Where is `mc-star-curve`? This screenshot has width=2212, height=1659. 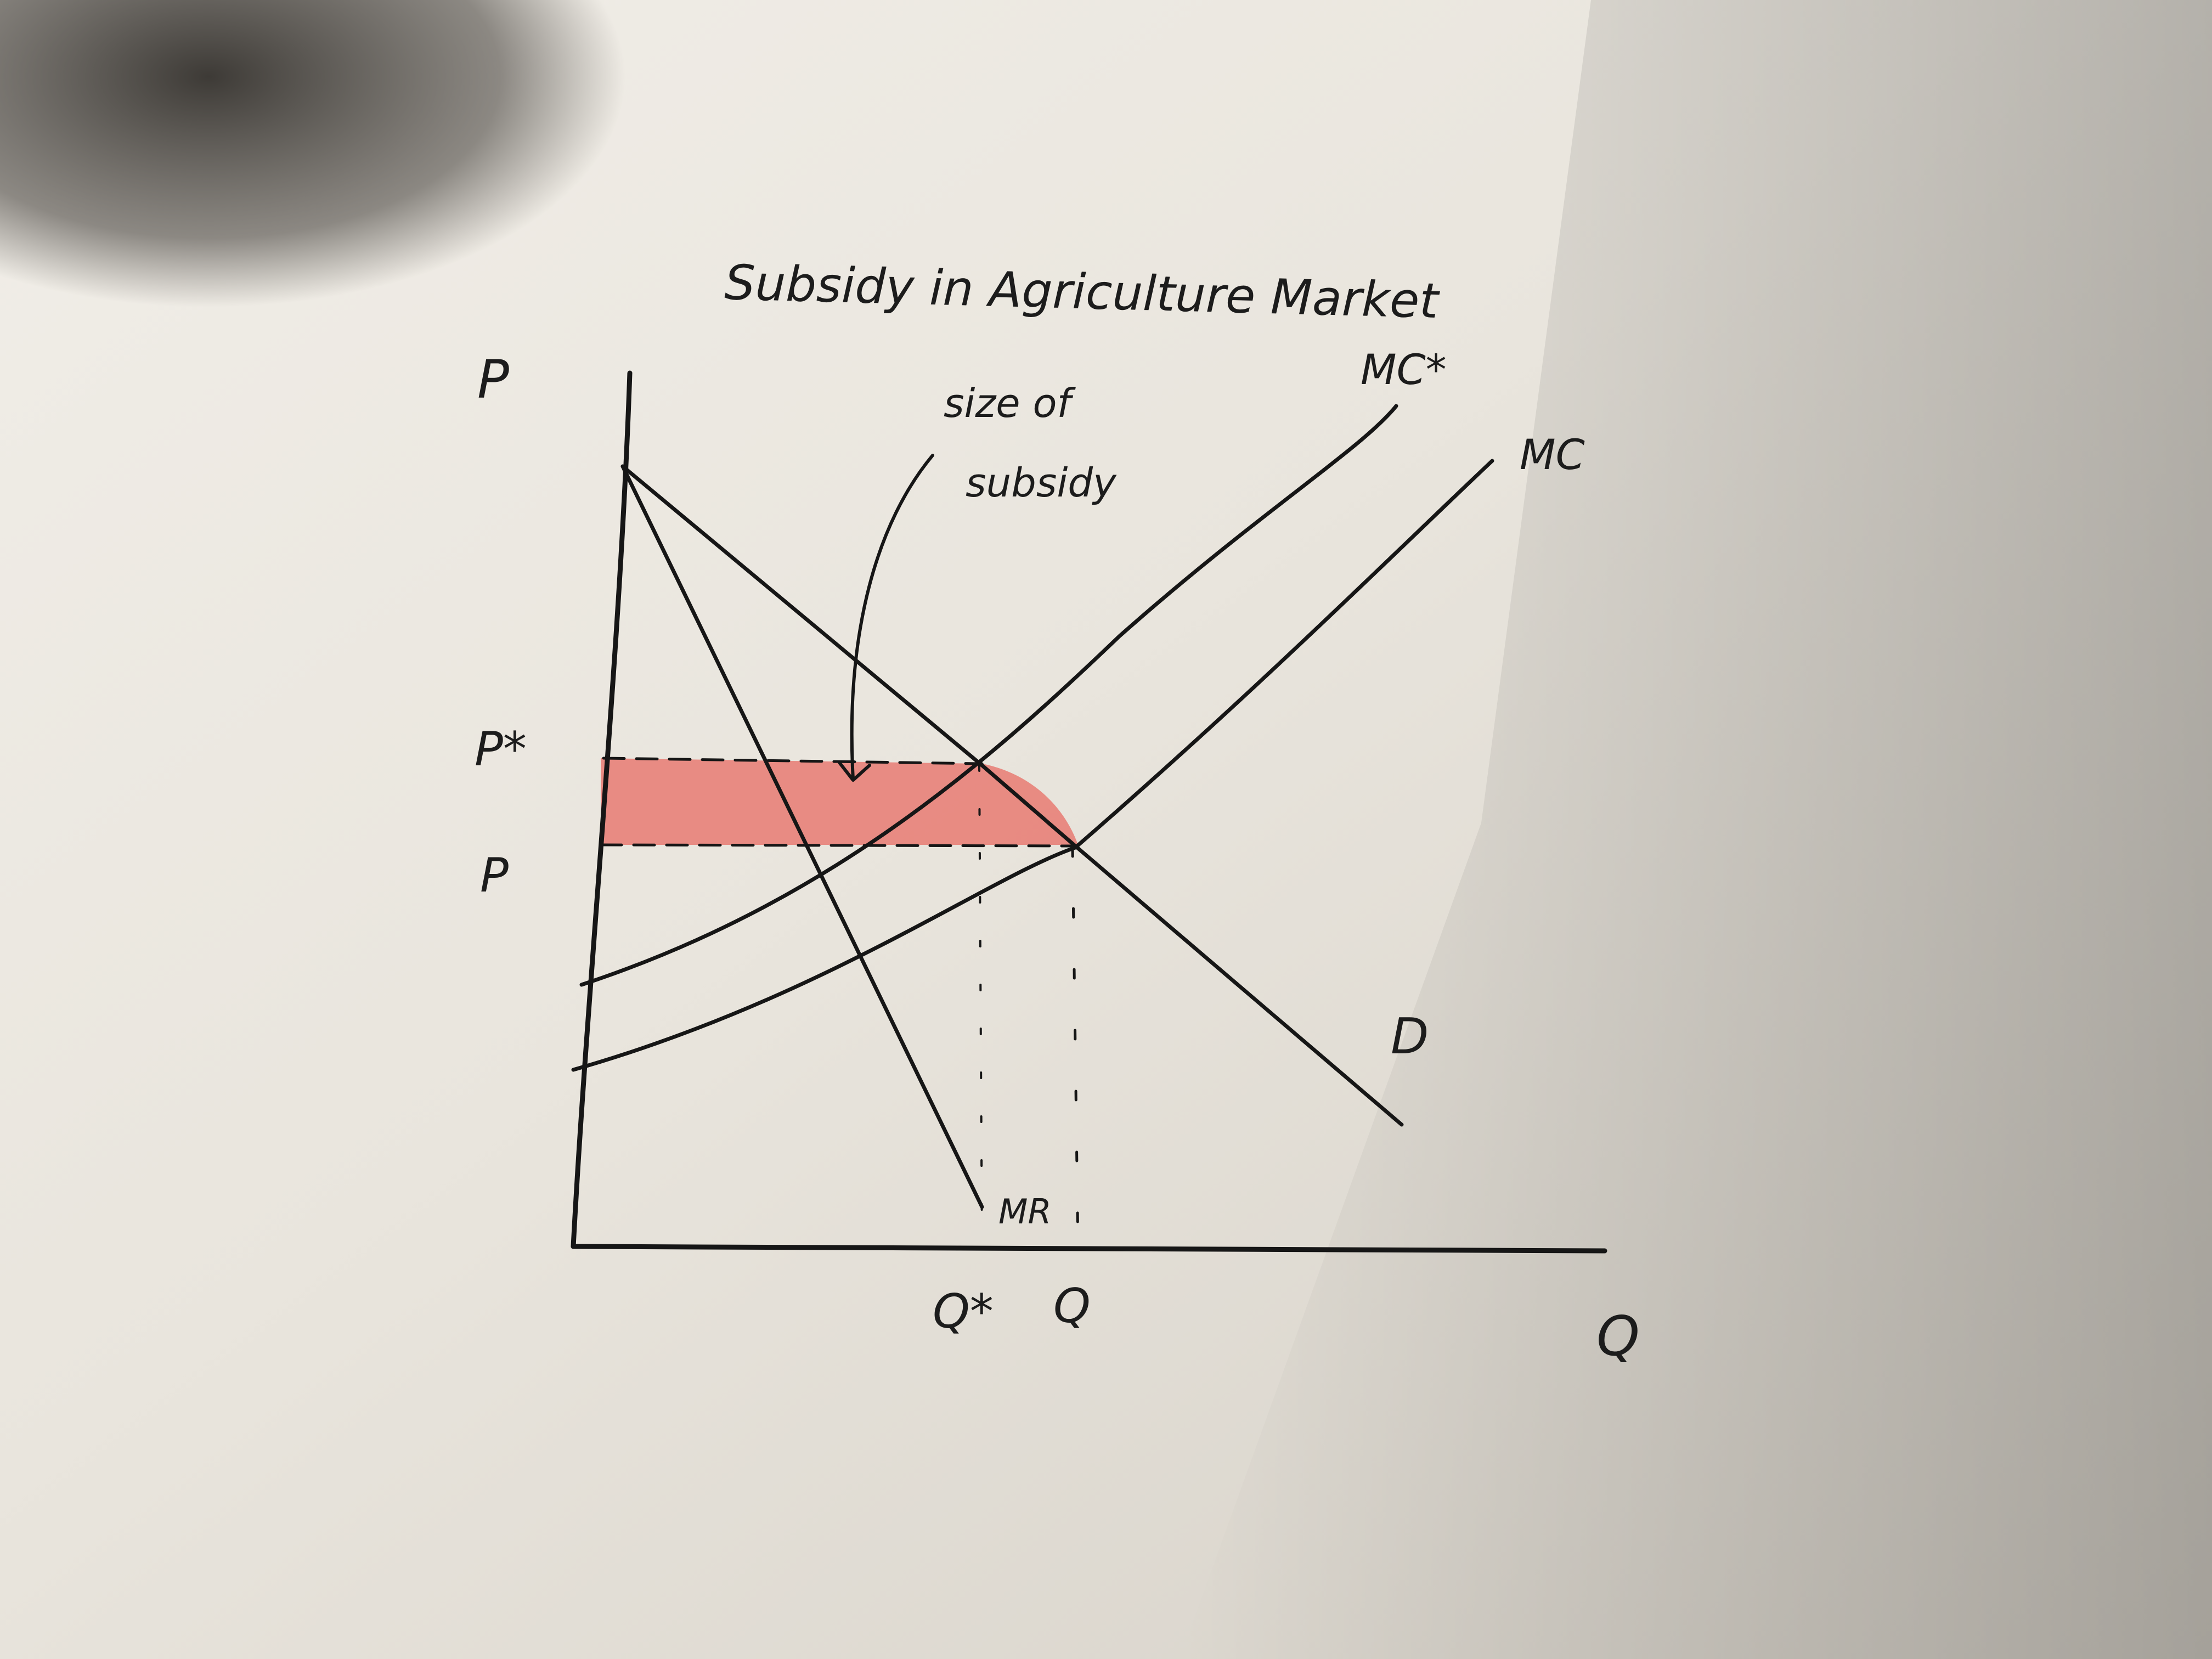
mc-star-curve is located at coordinates (988, 696).